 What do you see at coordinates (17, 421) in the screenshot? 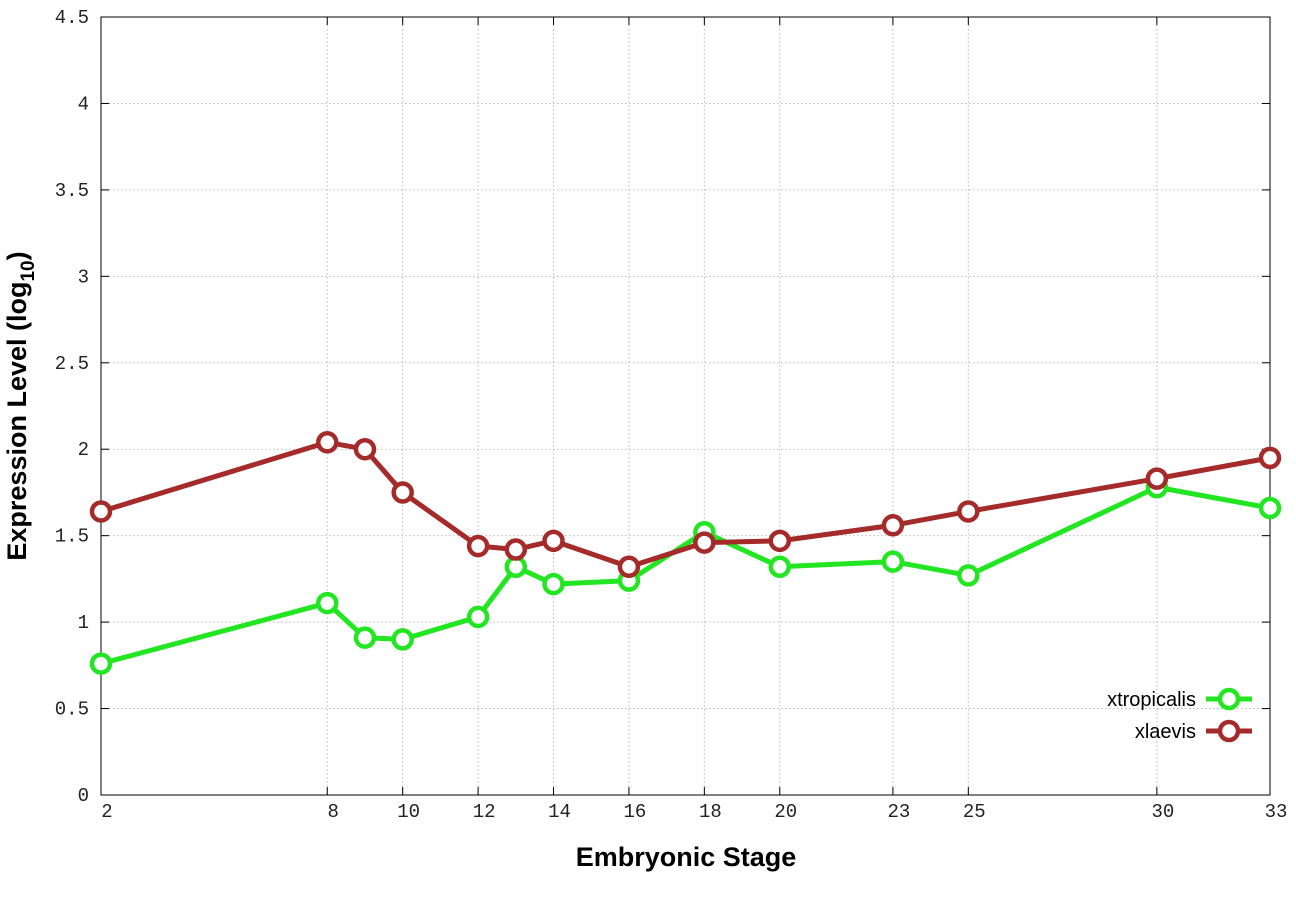
I see `y-axis-title-text: Expression Level (log` at bounding box center [17, 421].